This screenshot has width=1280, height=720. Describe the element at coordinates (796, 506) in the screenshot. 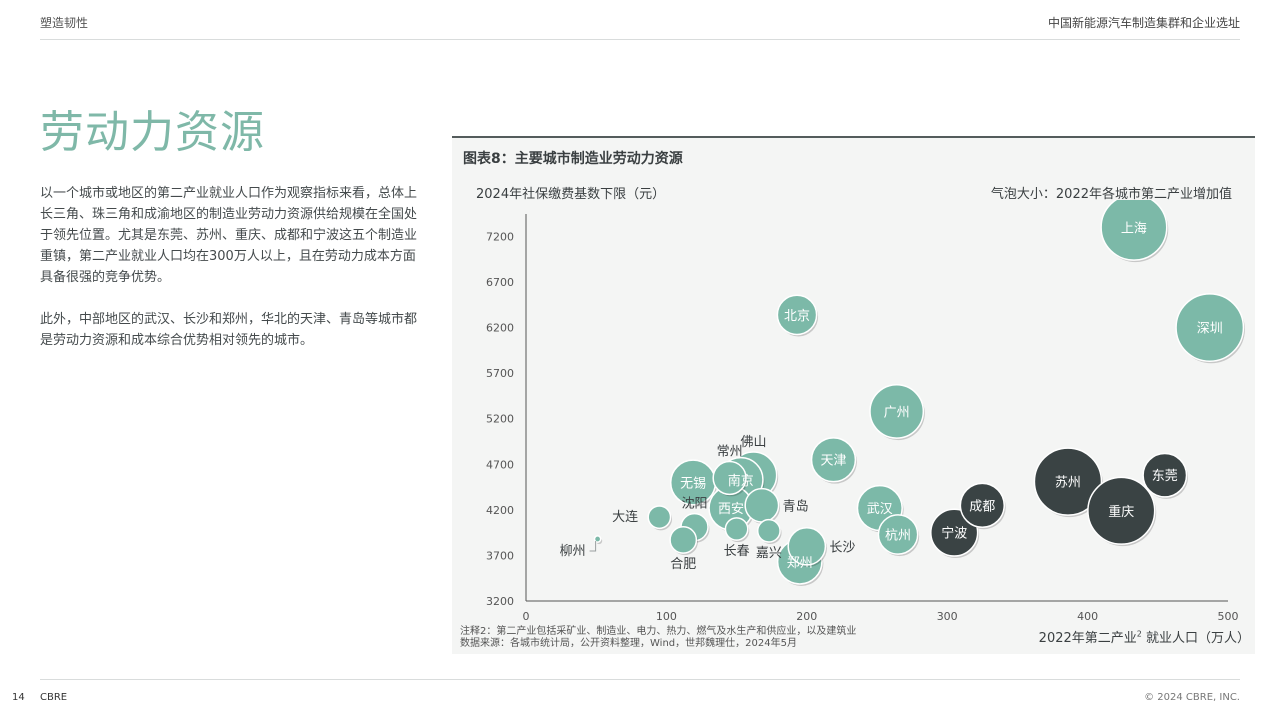

I see `bubble-label: 青岛` at that location.